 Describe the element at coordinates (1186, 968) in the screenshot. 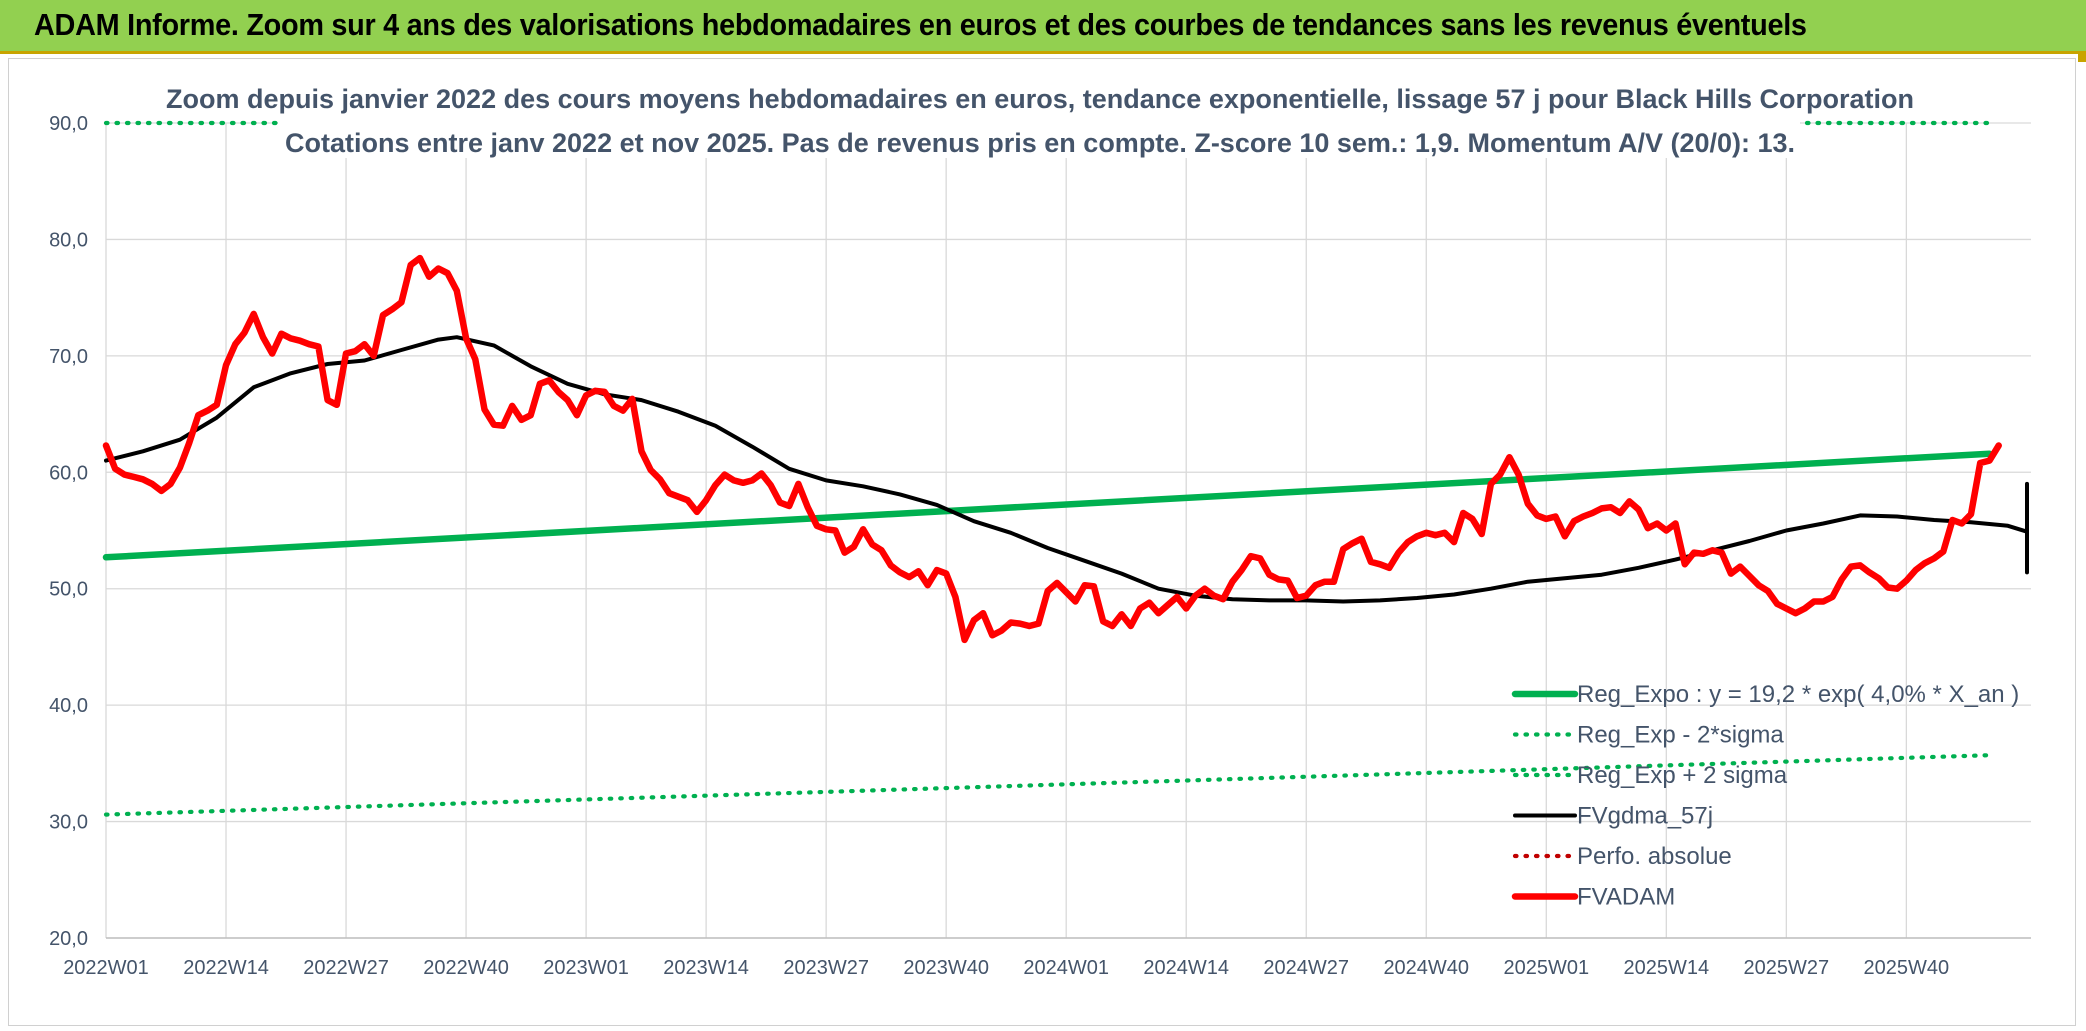

I see `x-tick-label: 2024W14` at that location.